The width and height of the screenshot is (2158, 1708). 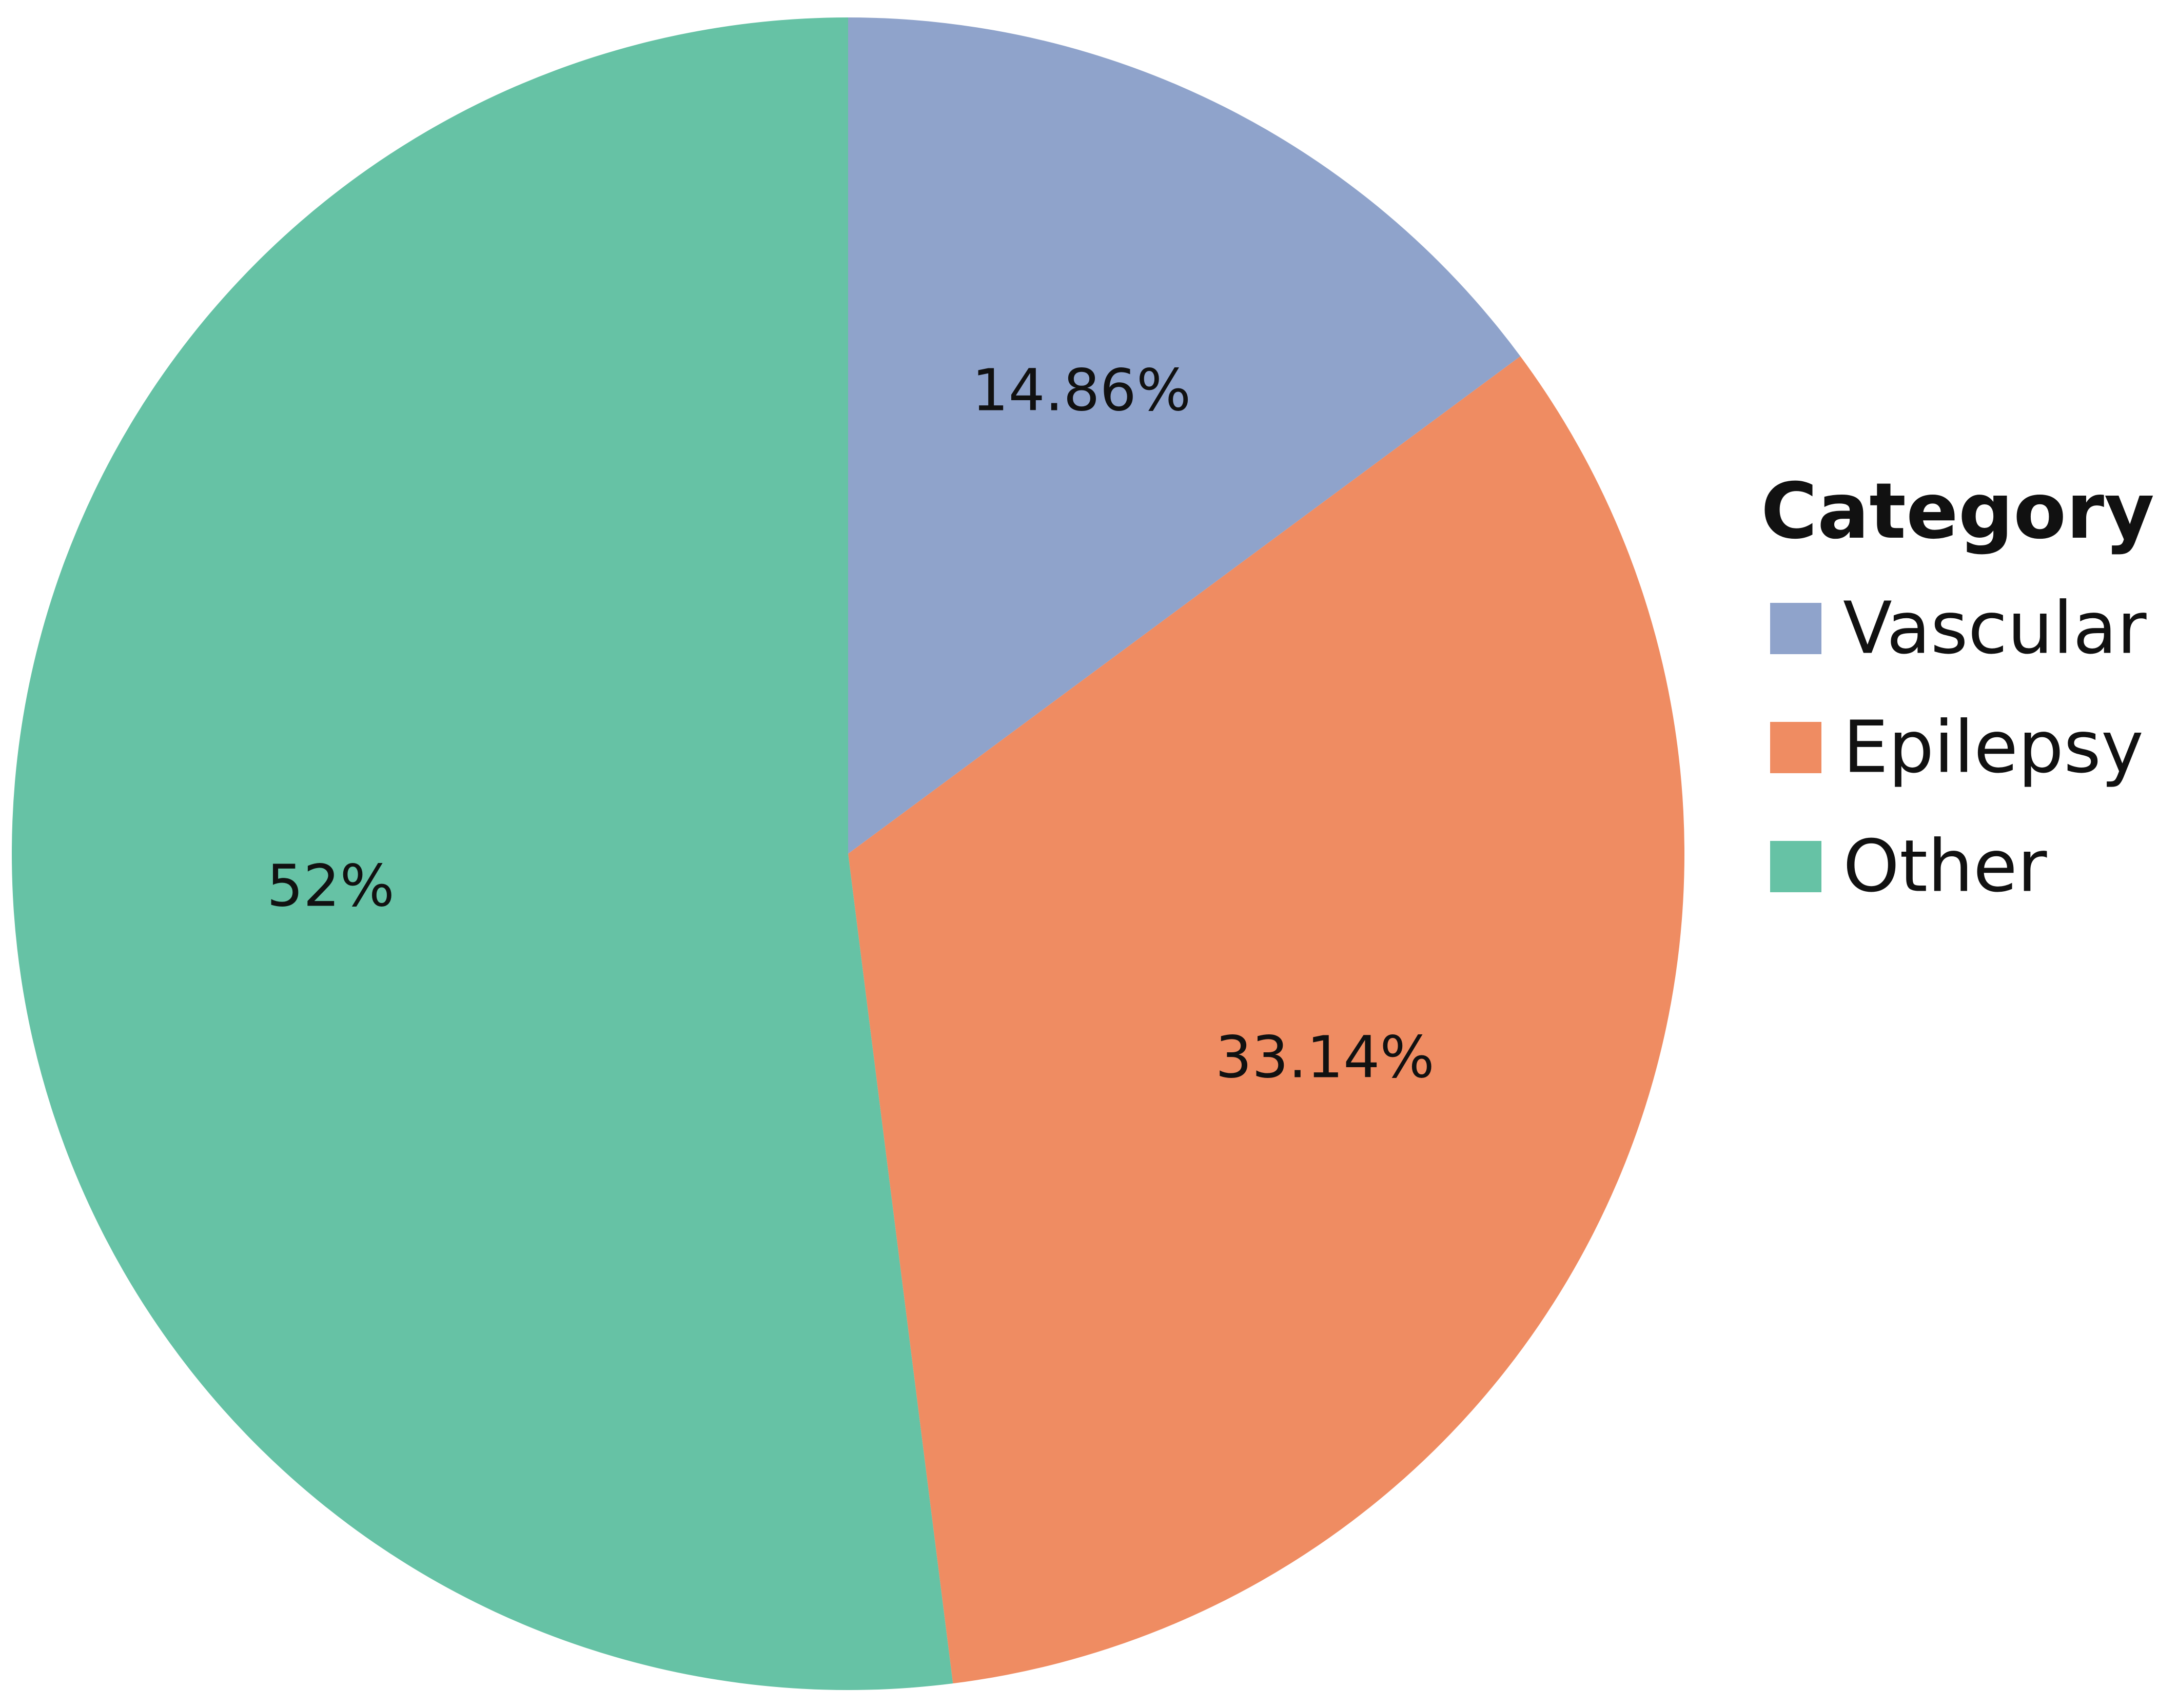 What do you see at coordinates (1945, 867) in the screenshot?
I see `legend-label-other: Other` at bounding box center [1945, 867].